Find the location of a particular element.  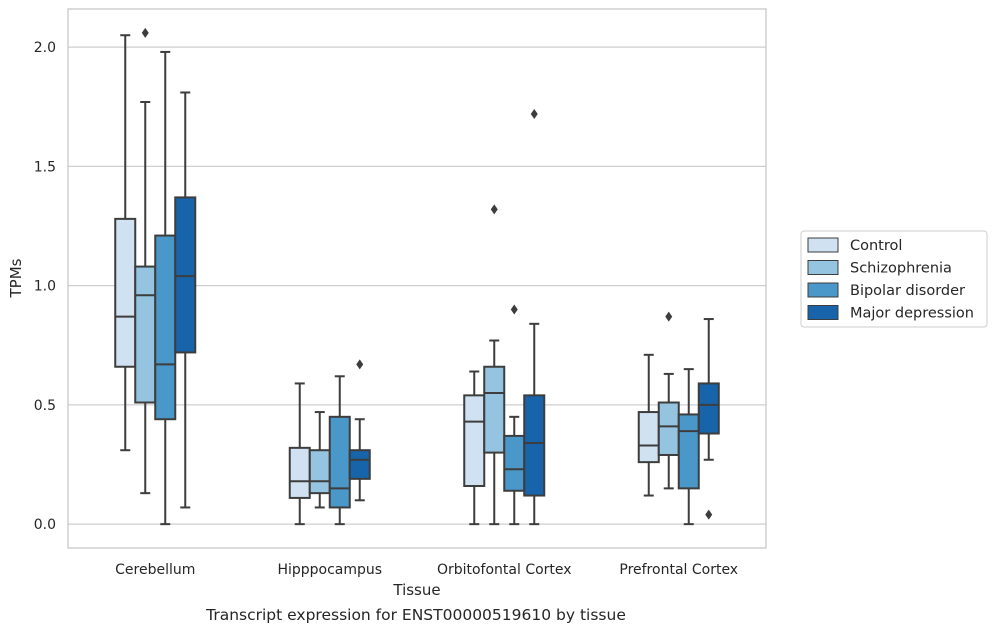

x-tick-label: Orbitofontal Cortex is located at coordinates (504, 570).